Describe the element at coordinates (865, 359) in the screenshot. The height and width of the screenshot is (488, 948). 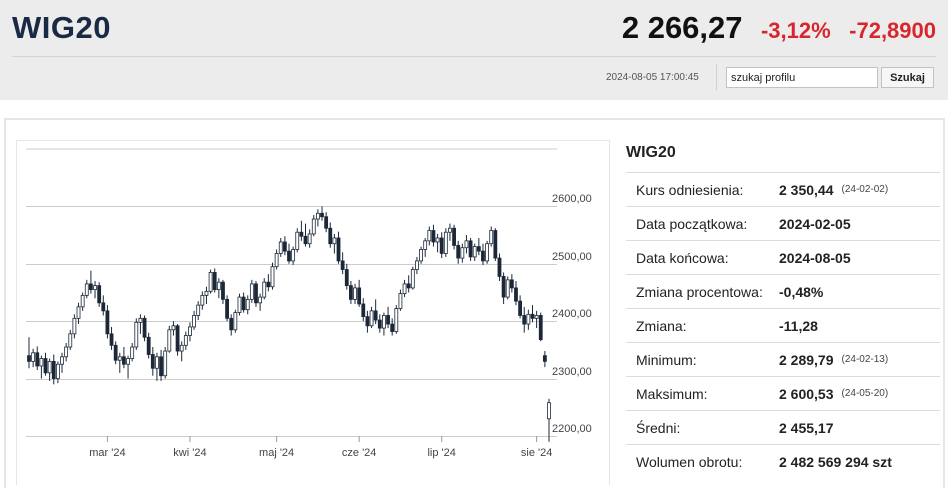
I see `stats-date: (24-02-13)` at that location.